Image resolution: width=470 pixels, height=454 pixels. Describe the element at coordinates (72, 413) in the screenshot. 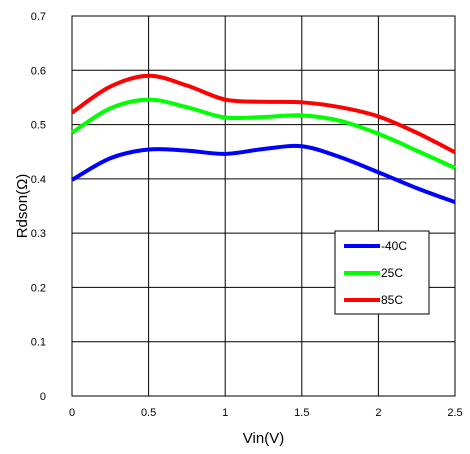

I see `x-tick-label: 0` at that location.